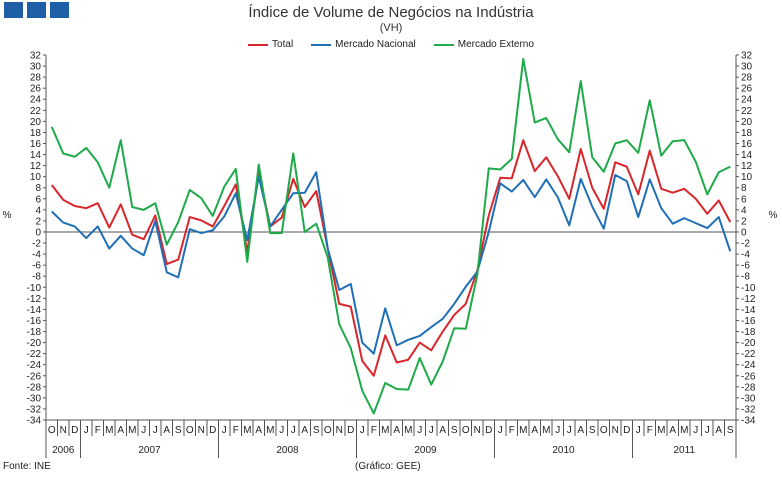 The image size is (782, 477). Describe the element at coordinates (34, 376) in the screenshot. I see `y-tick-label-left: -26` at that location.